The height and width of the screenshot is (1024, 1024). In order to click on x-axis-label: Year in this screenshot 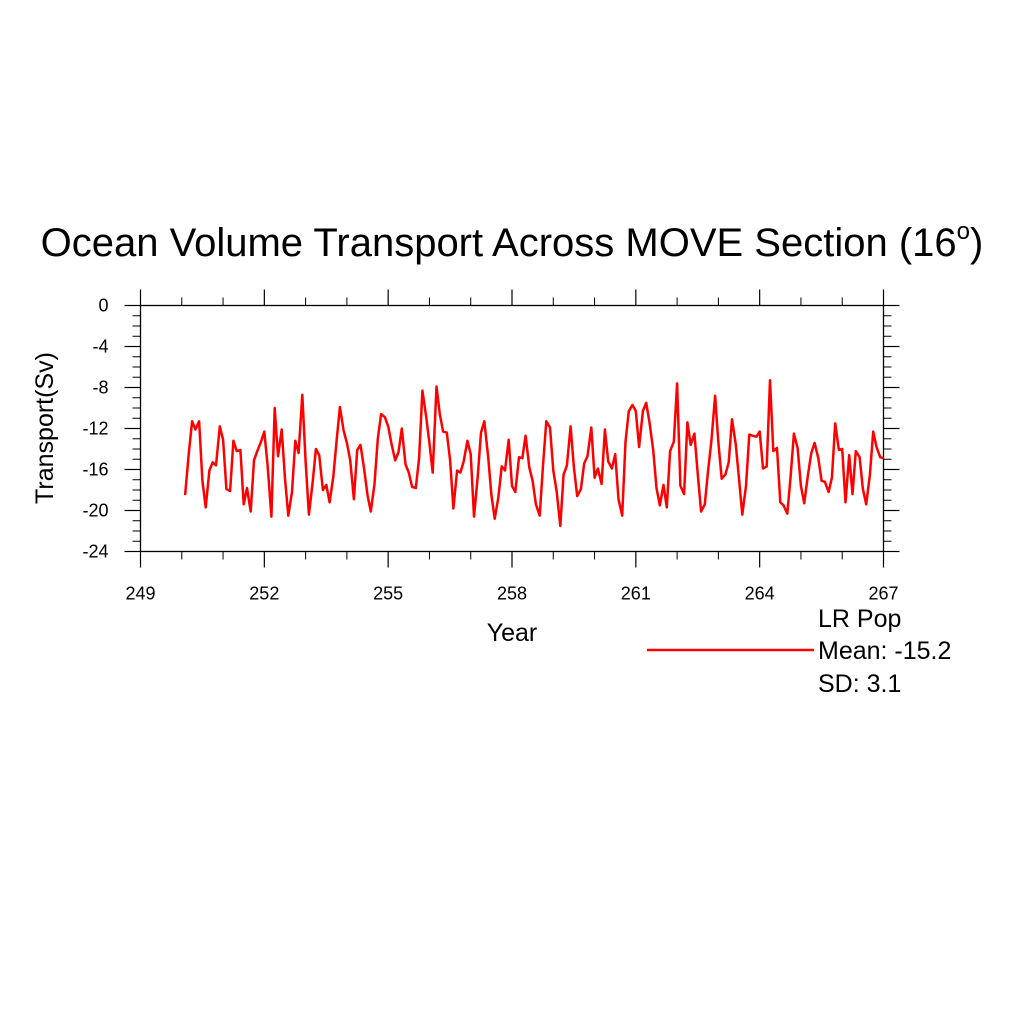, I will do `click(512, 633)`.